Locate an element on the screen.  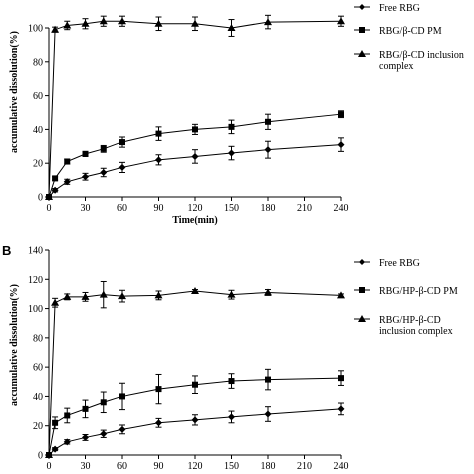
x-tick-label: 120 is located at coordinates (195, 208).